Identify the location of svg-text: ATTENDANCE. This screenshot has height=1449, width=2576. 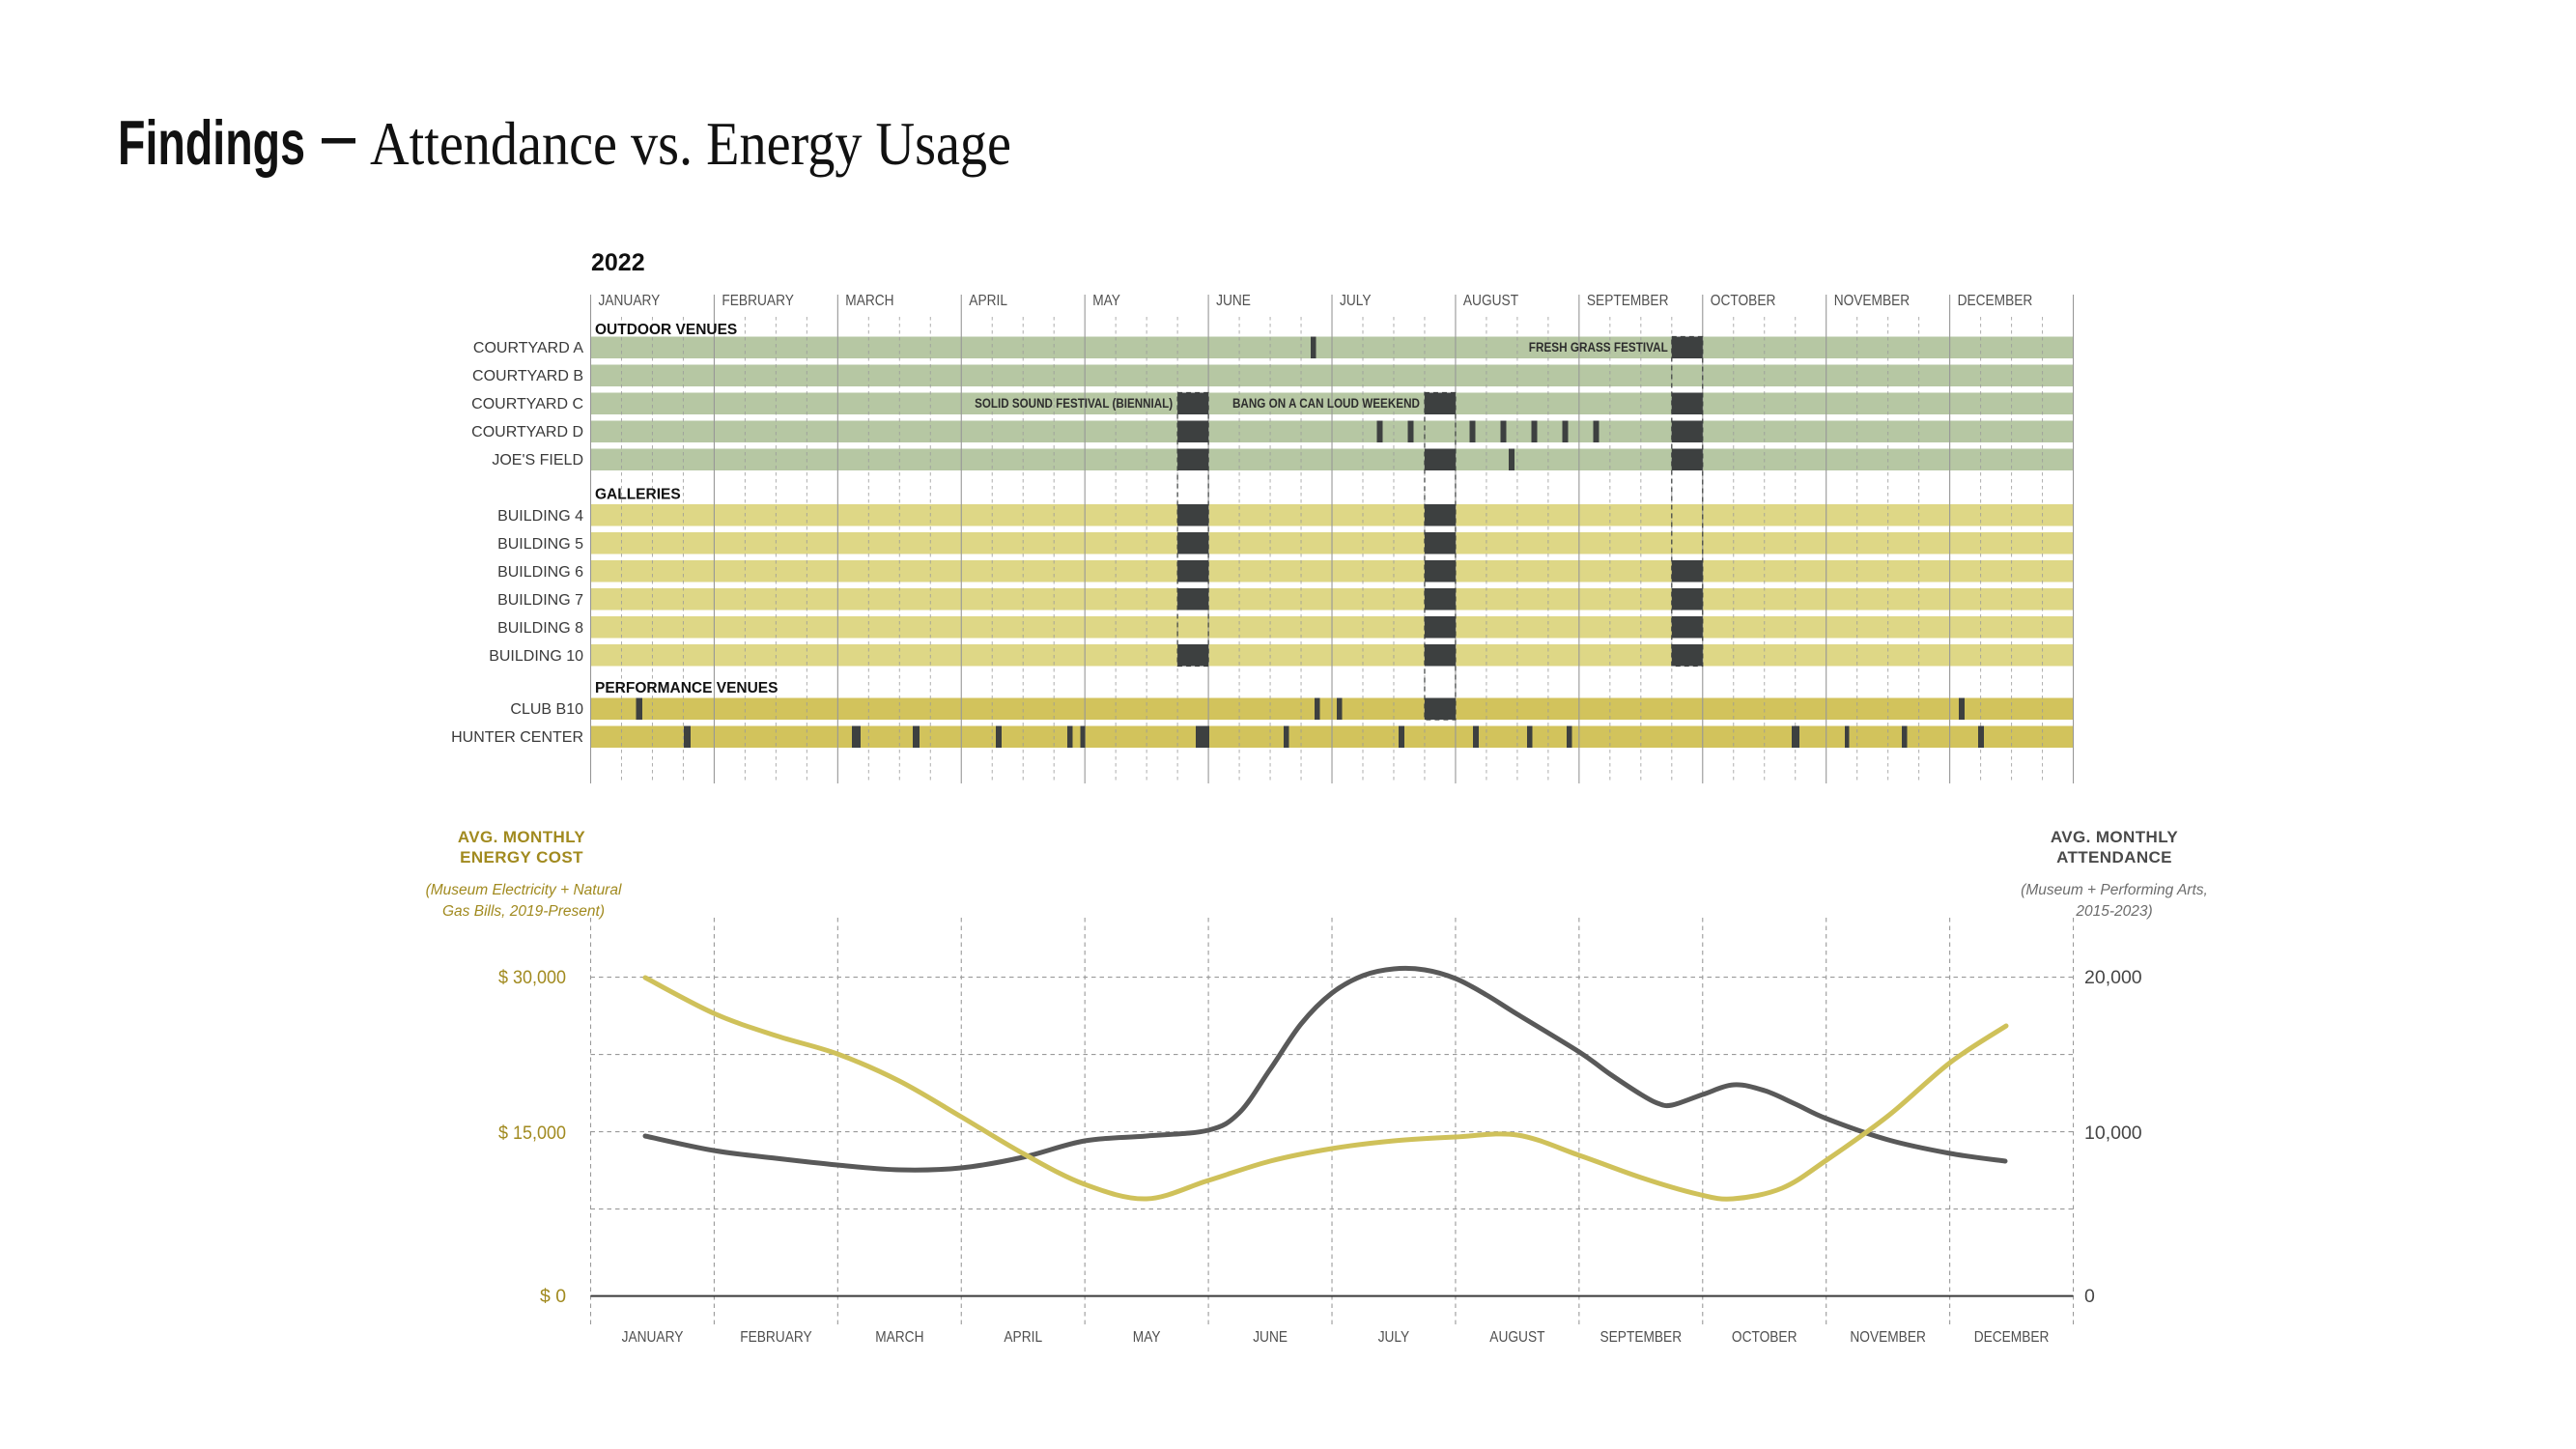
(2114, 857).